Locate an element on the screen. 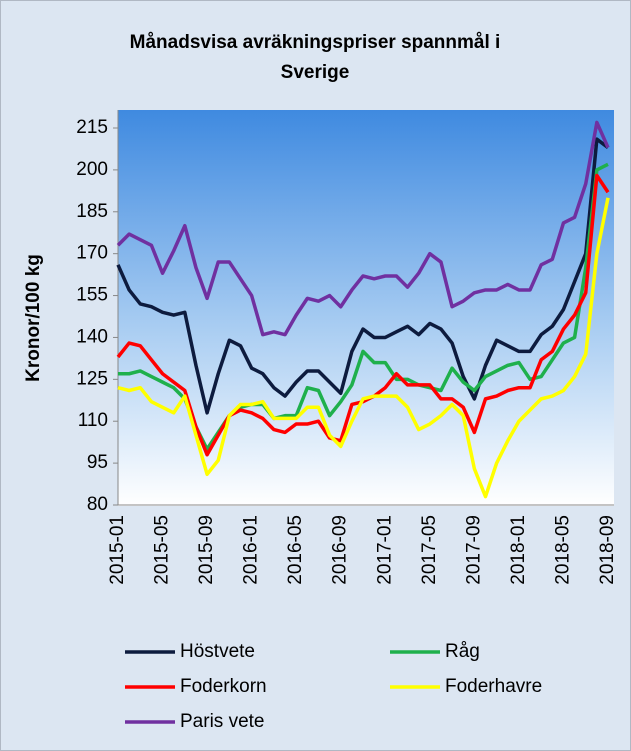 This screenshot has width=631, height=751. y-tick-label: 170 is located at coordinates (92, 253).